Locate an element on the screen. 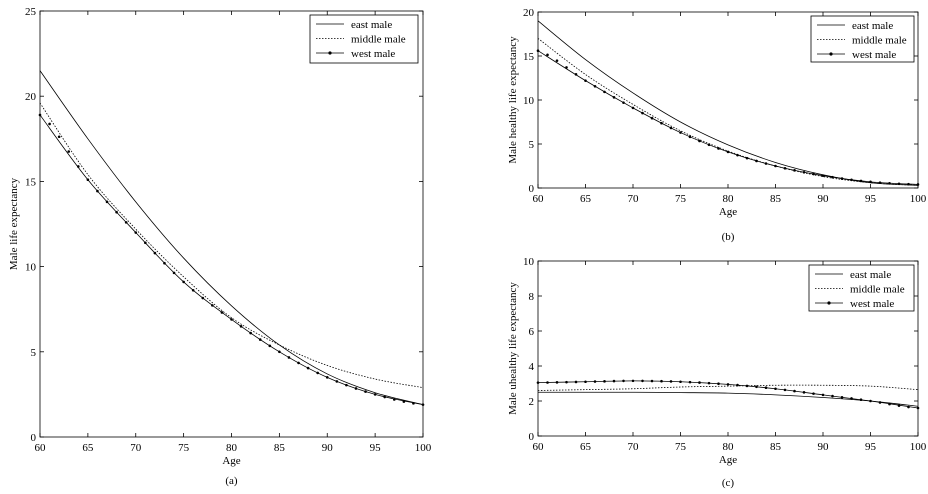 The width and height of the screenshot is (928, 494). y-tick-label: 6 is located at coordinates (532, 332).